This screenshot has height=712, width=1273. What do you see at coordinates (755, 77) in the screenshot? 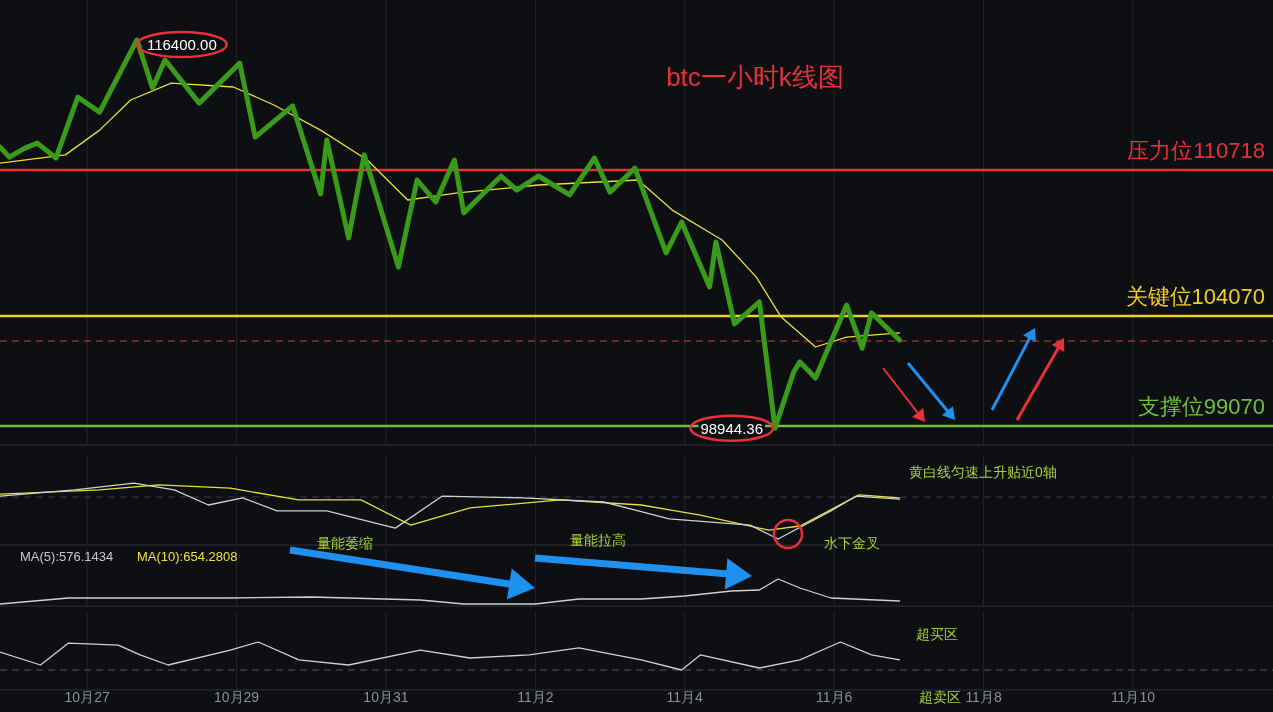
I see `text: btc一小时k线图` at bounding box center [755, 77].